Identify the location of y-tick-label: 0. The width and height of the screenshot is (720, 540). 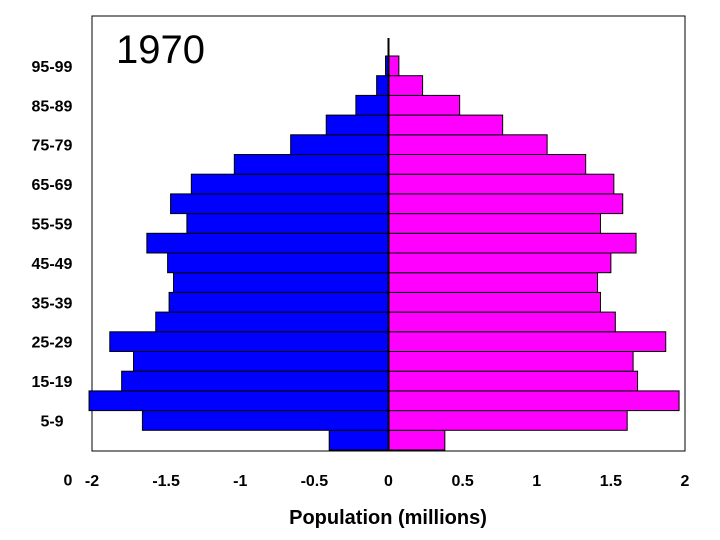
(68, 481).